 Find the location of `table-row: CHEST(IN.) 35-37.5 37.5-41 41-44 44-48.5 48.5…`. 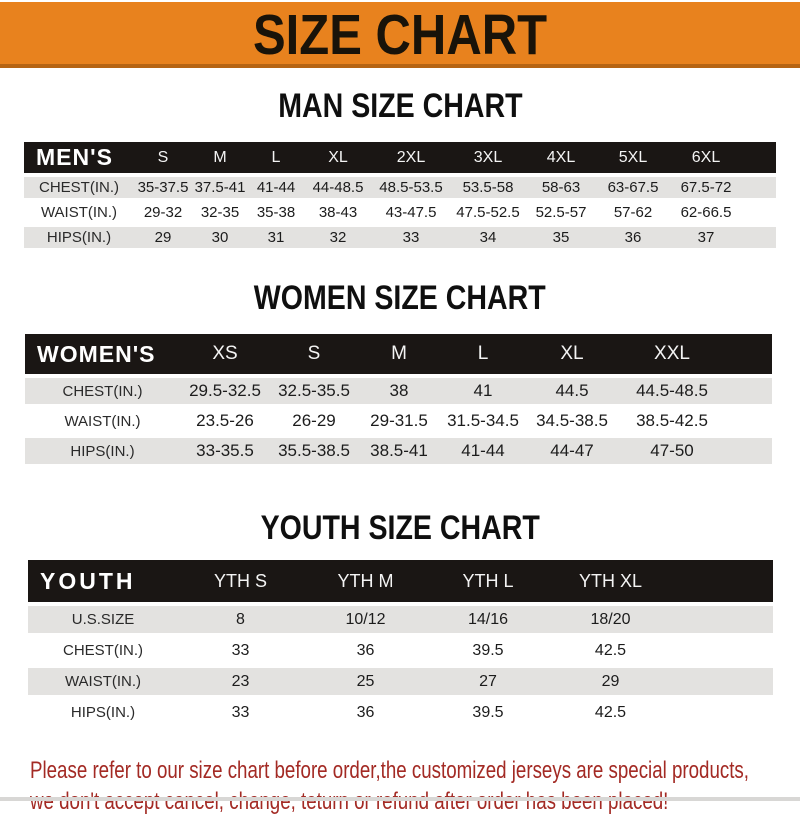

table-row: CHEST(IN.) 35-37.5 37.5-41 41-44 44-48.5 48.5… is located at coordinates (400, 187).